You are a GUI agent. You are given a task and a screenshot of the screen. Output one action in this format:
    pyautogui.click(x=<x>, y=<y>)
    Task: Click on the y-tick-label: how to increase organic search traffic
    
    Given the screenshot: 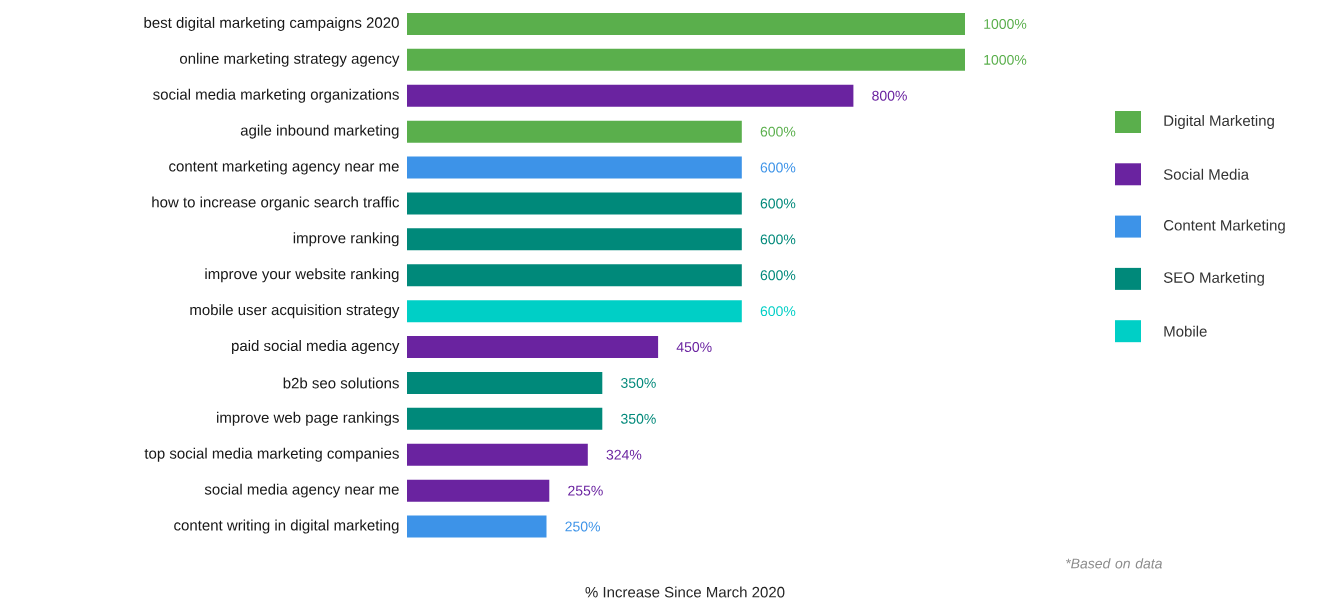 What is the action you would take?
    pyautogui.click(x=276, y=203)
    